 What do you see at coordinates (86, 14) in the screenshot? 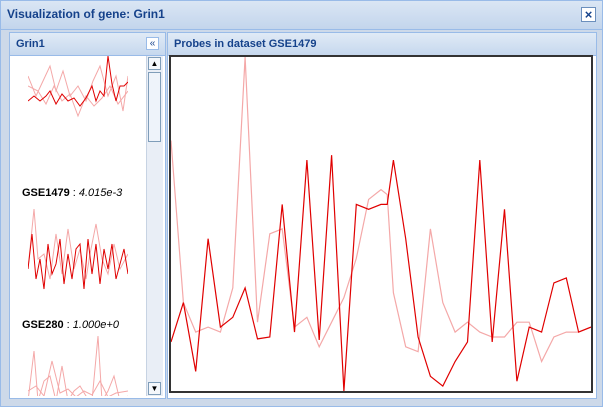
I see `window-title: Visualization of gene: Grin1` at bounding box center [86, 14].